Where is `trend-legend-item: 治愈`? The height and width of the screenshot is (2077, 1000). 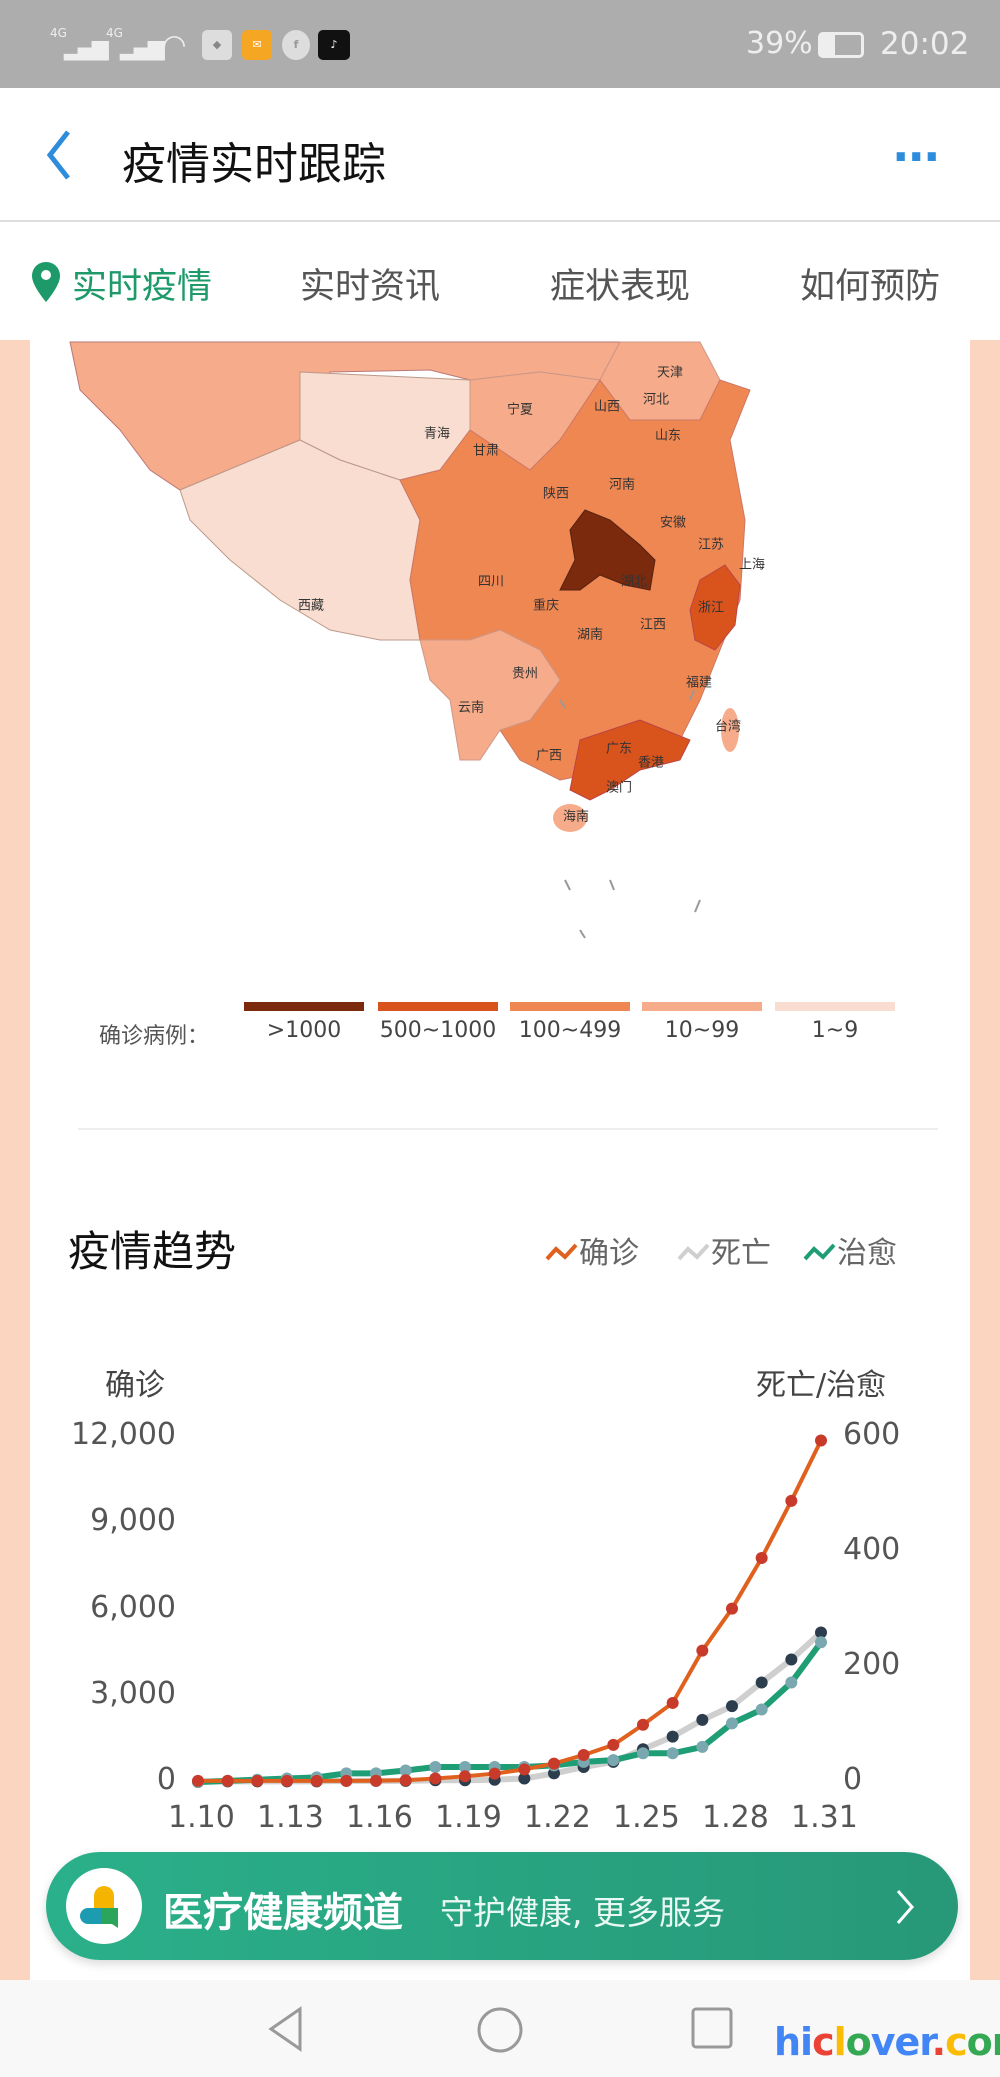 trend-legend-item: 治愈 is located at coordinates (850, 1250).